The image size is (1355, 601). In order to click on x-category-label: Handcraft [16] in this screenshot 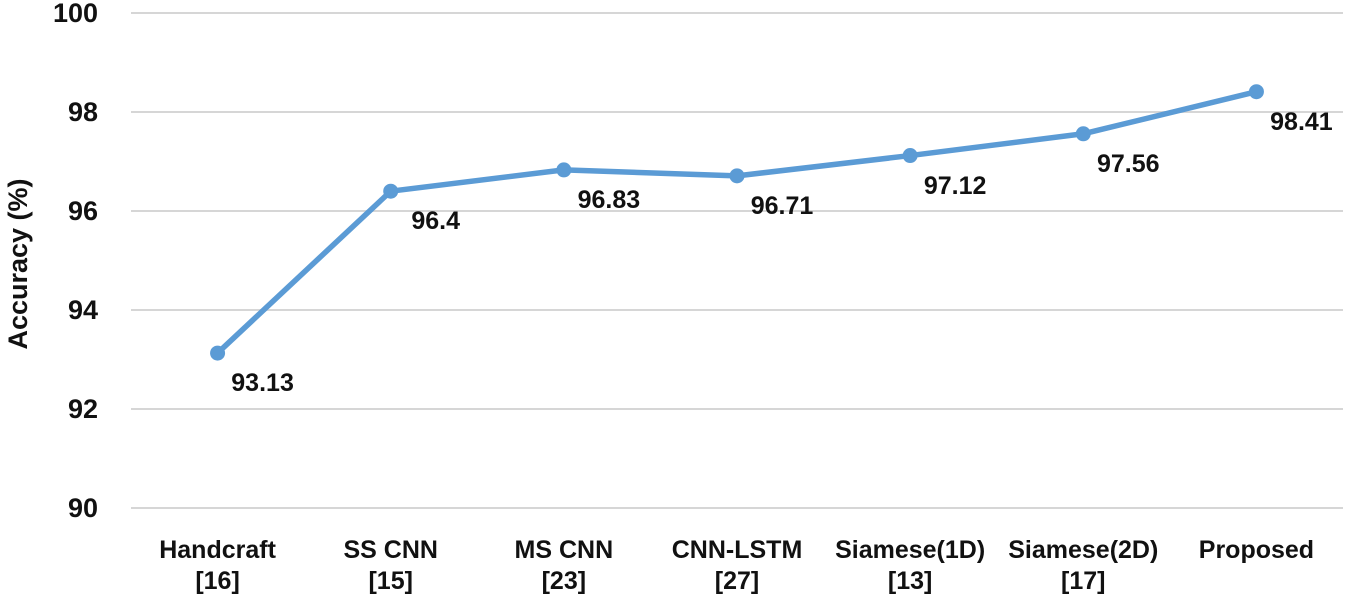, I will do `click(218, 566)`.